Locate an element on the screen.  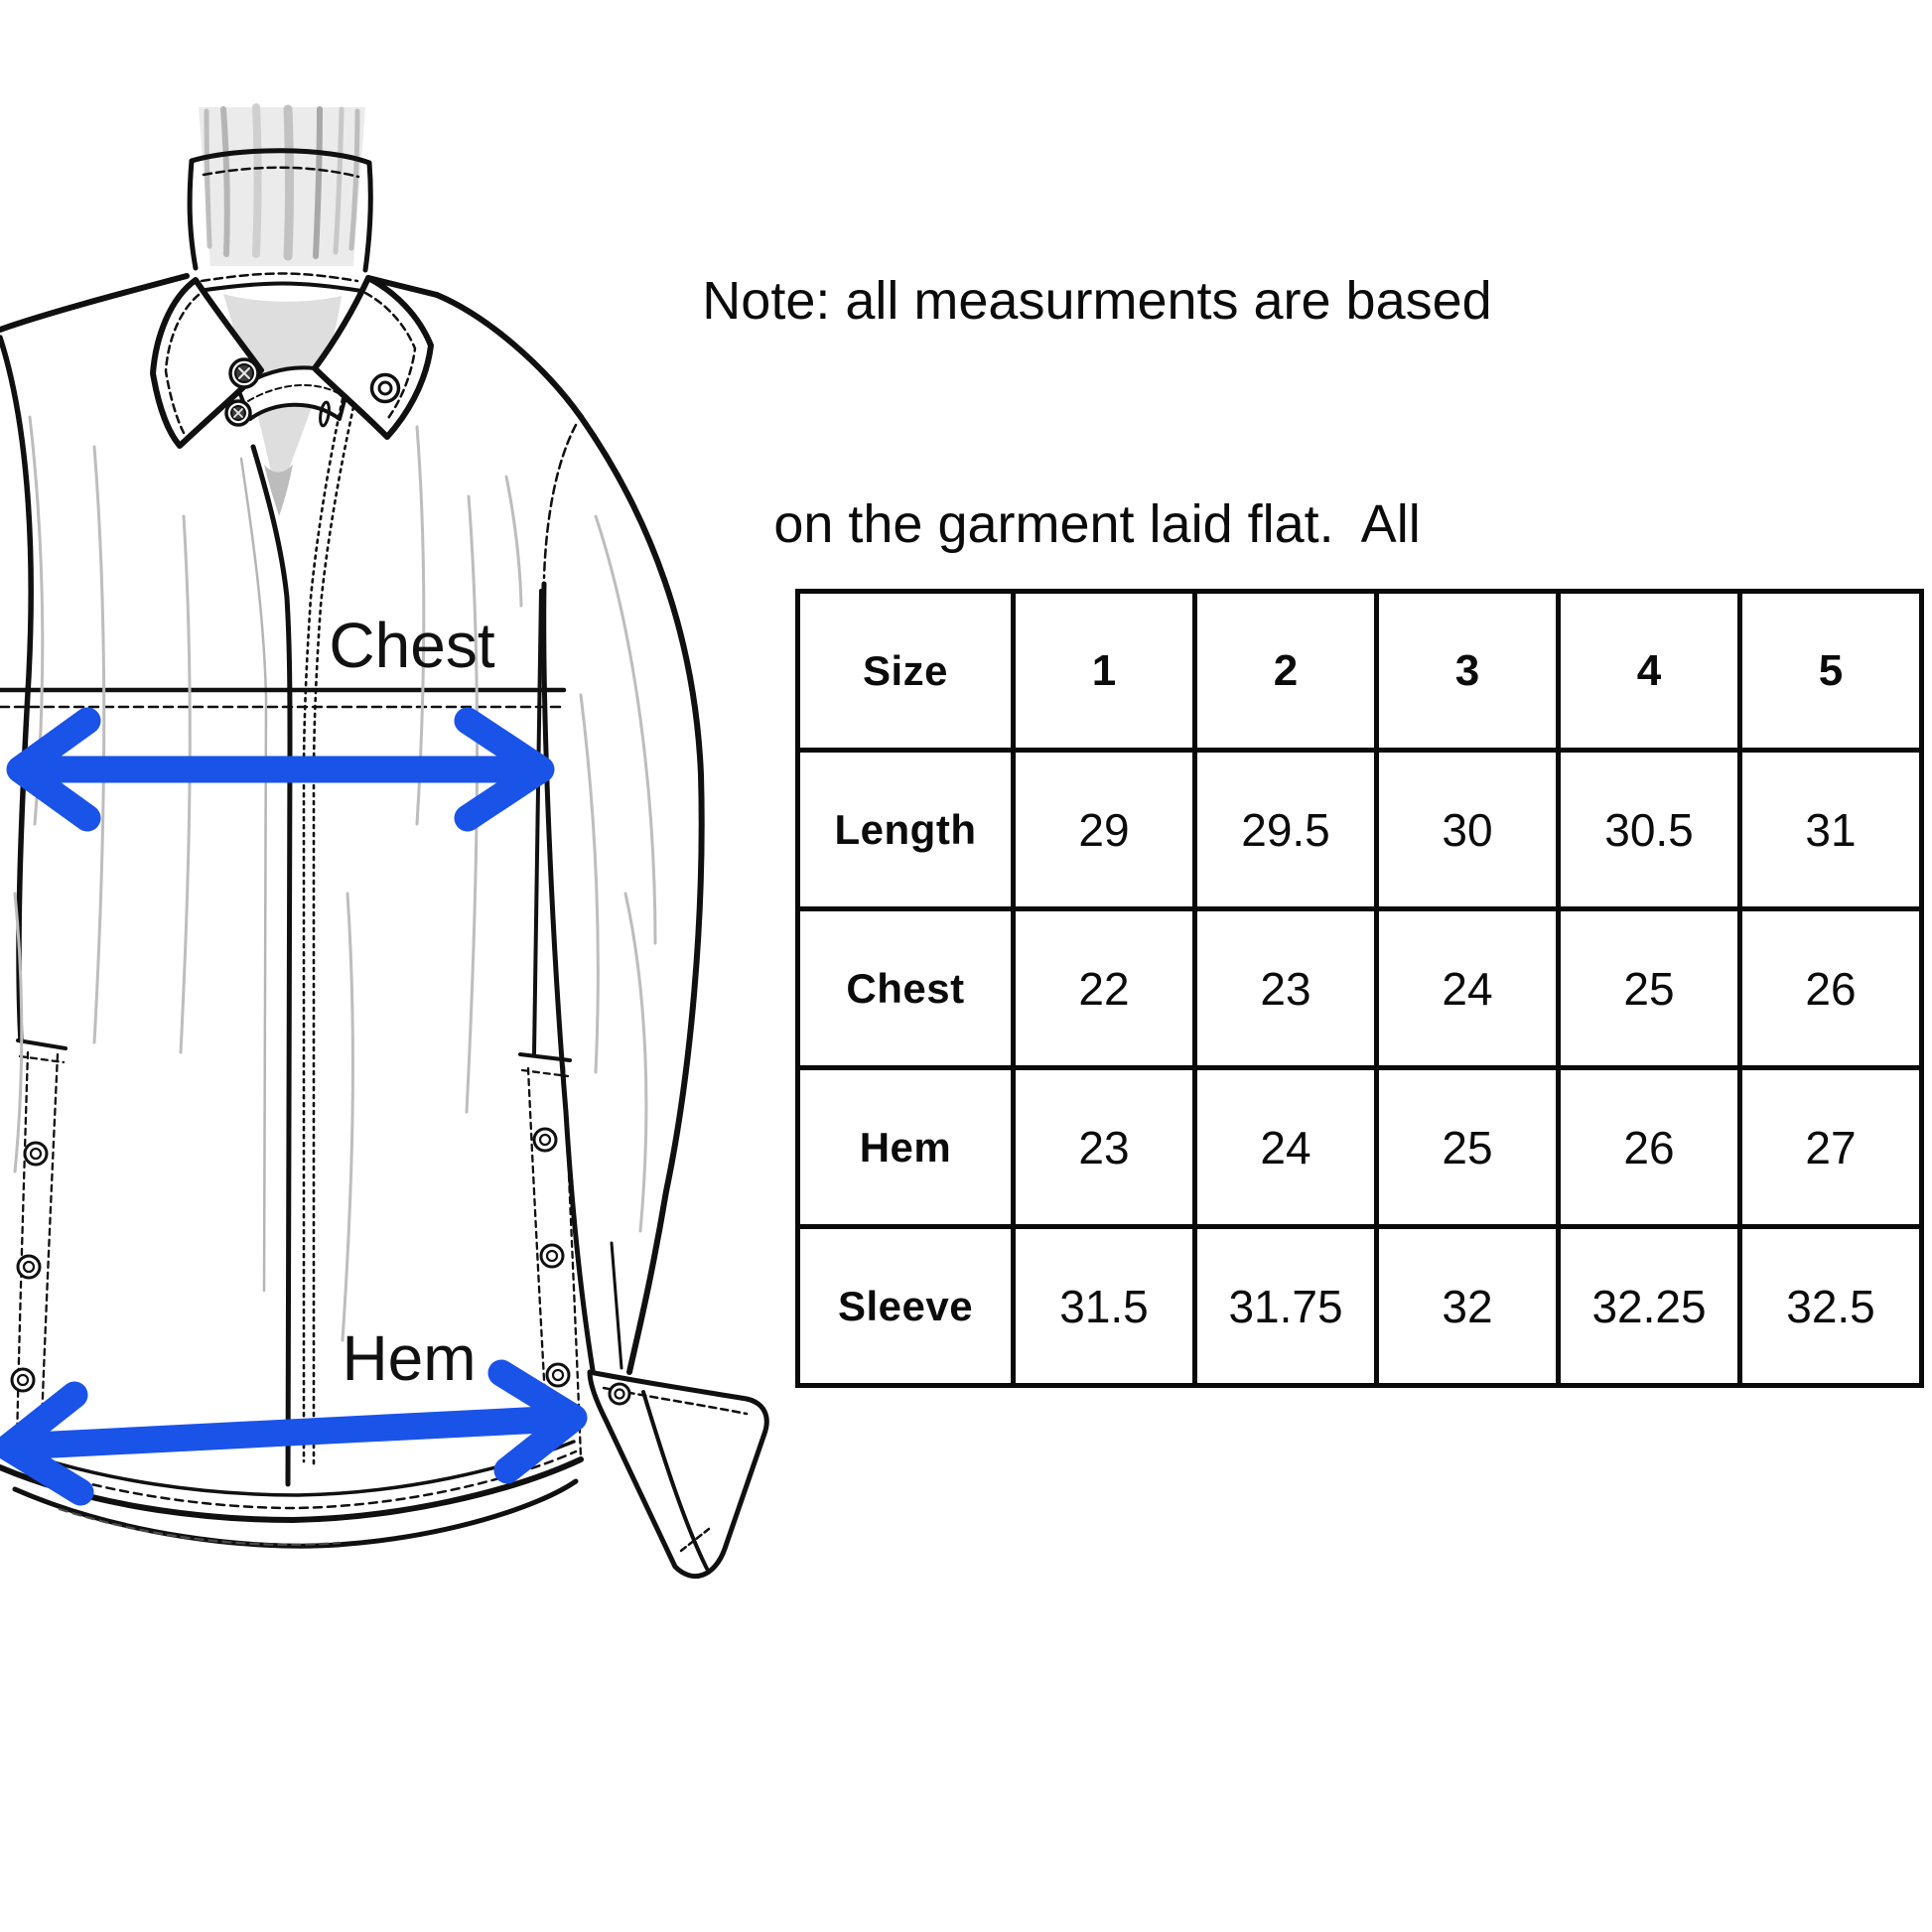
value-cell: 32 is located at coordinates (1467, 1306).